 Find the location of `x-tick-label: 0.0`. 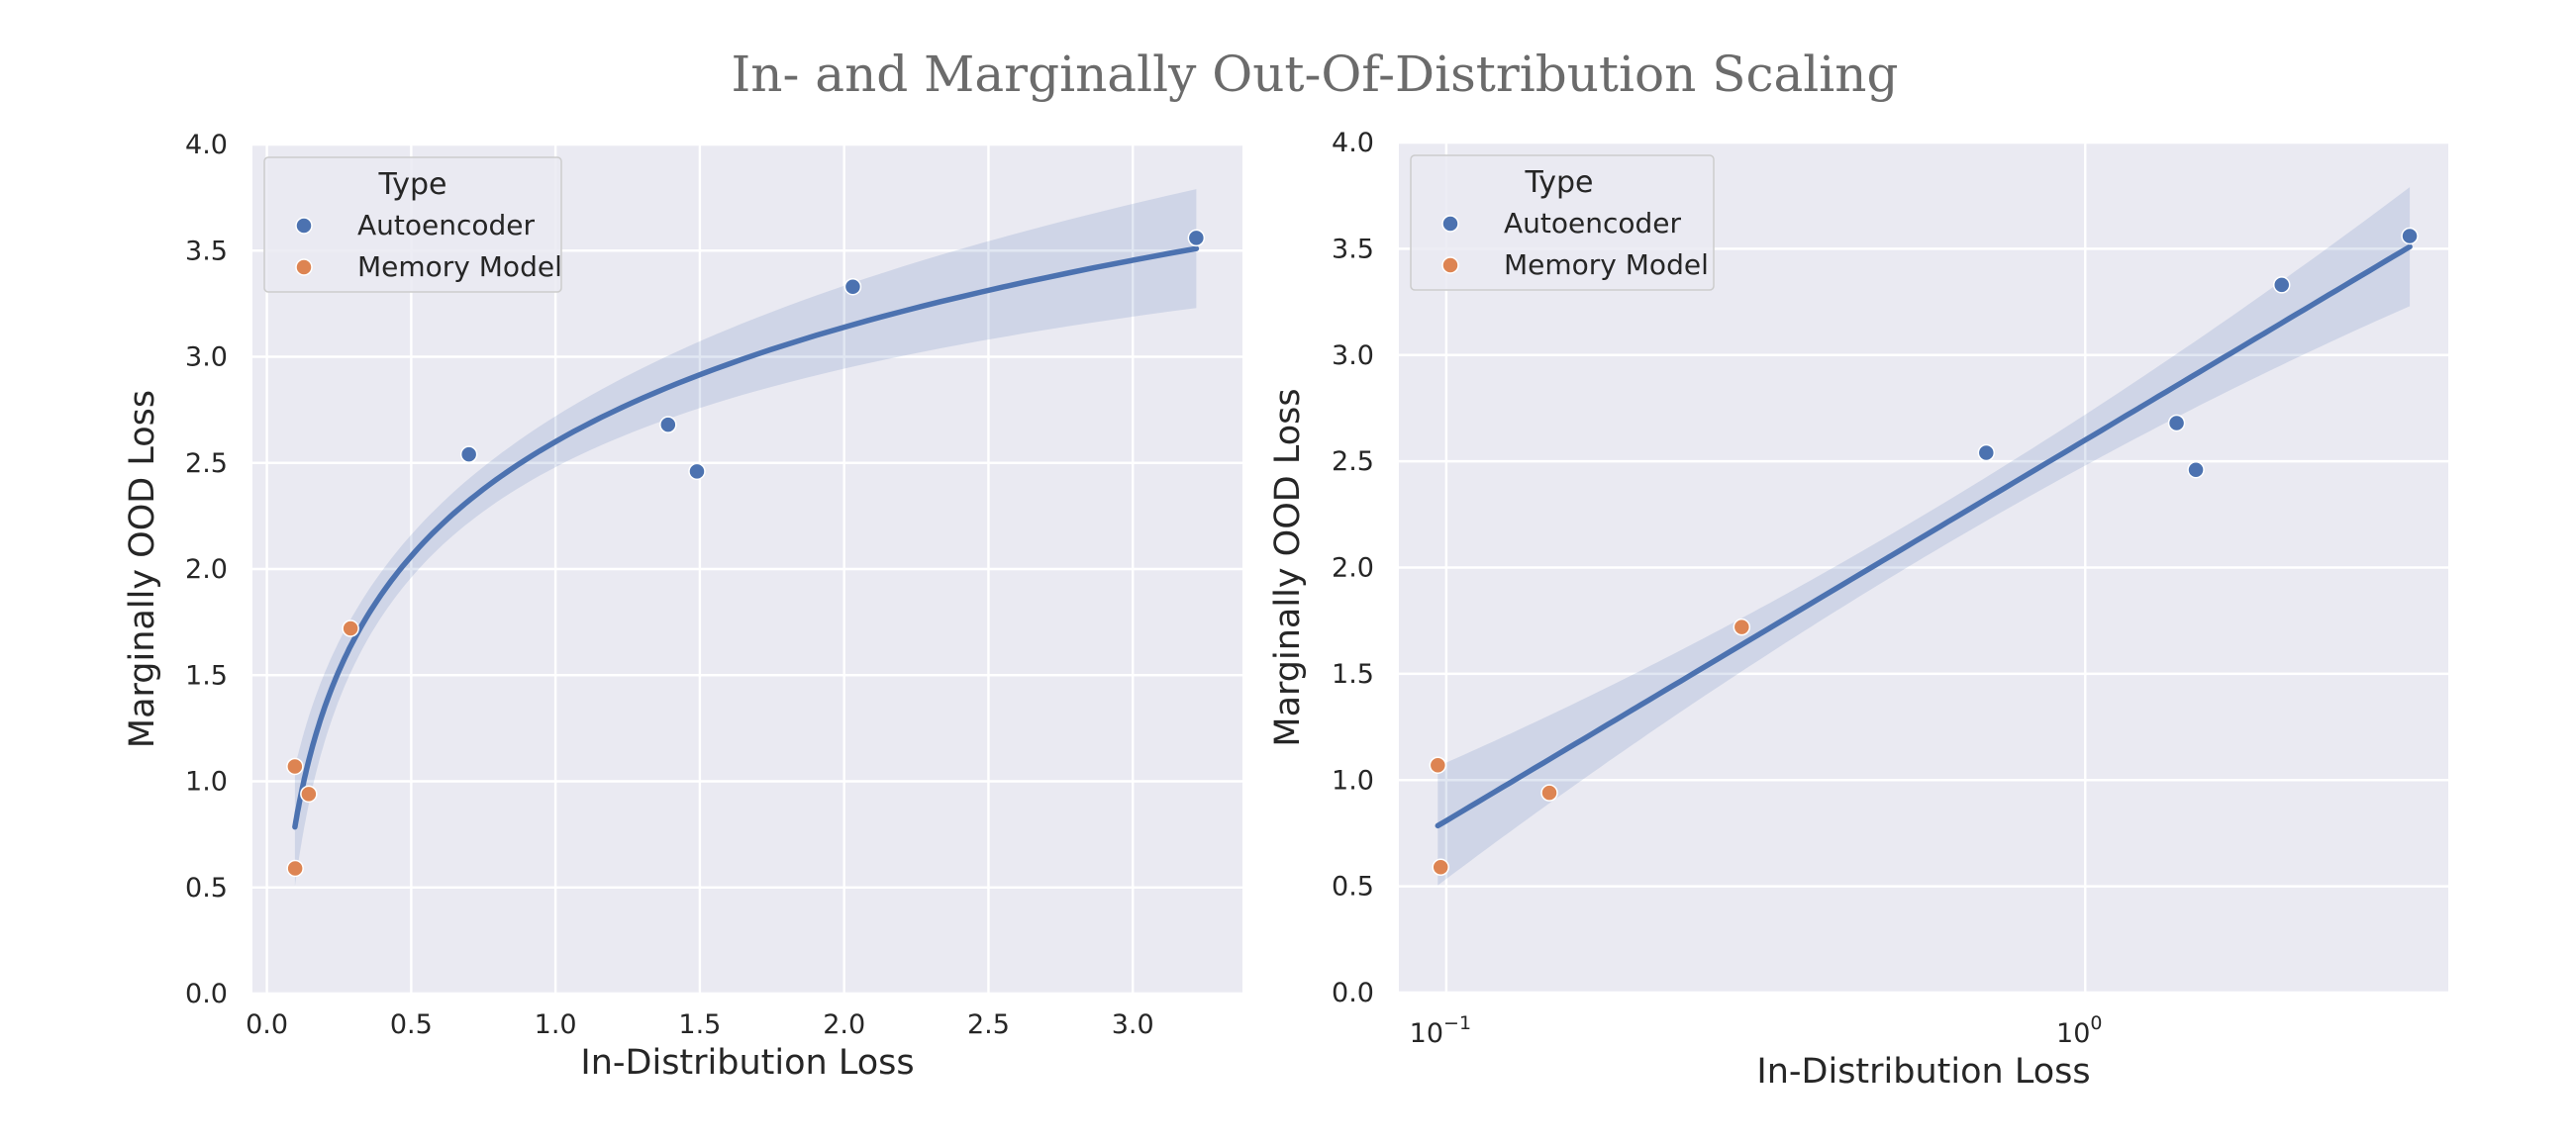

x-tick-label: 0.0 is located at coordinates (267, 1024).